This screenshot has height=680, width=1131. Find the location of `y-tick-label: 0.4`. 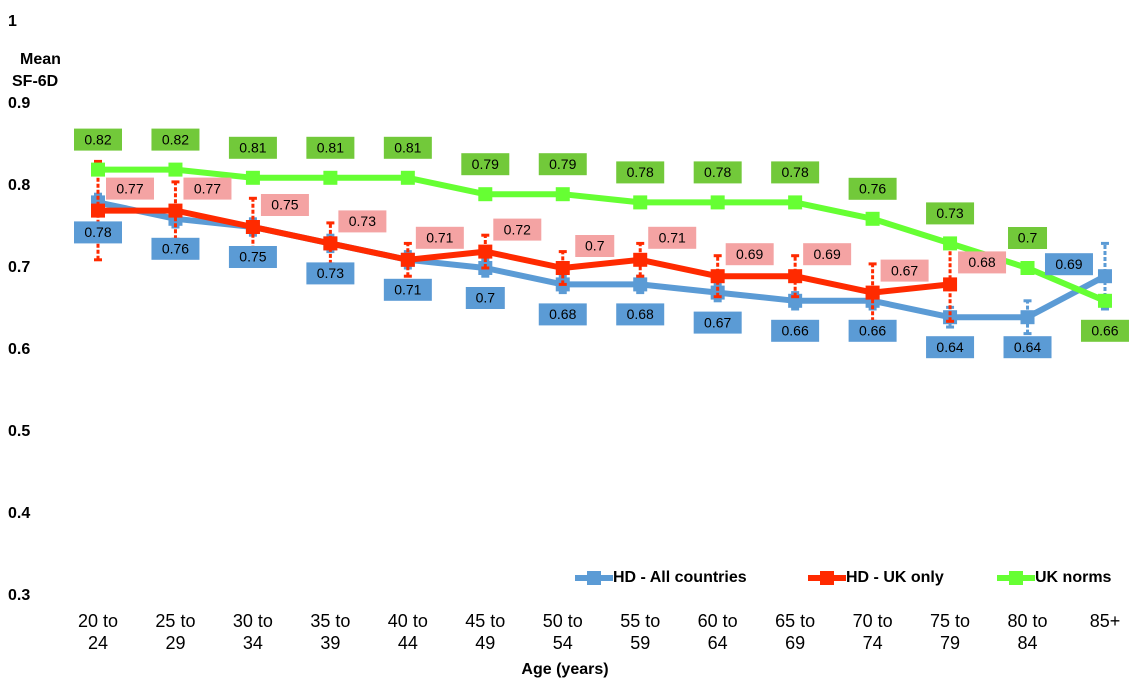

y-tick-label: 0.4 is located at coordinates (19, 513).